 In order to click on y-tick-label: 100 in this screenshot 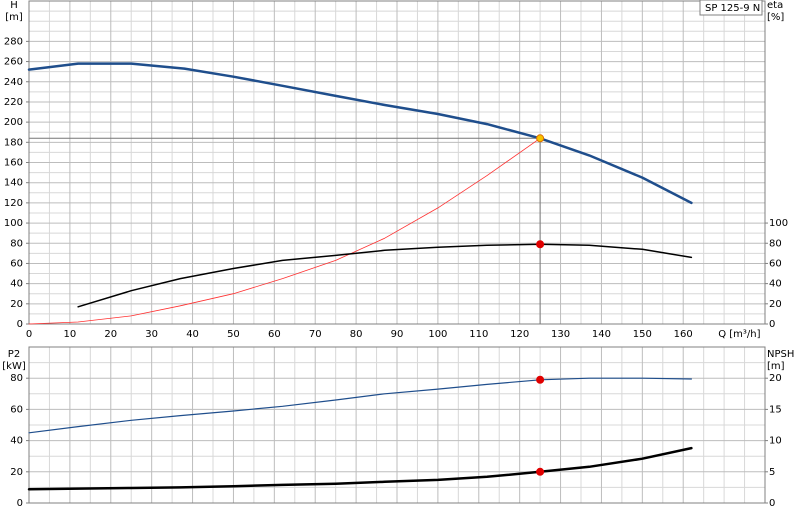, I will do `click(13, 223)`.